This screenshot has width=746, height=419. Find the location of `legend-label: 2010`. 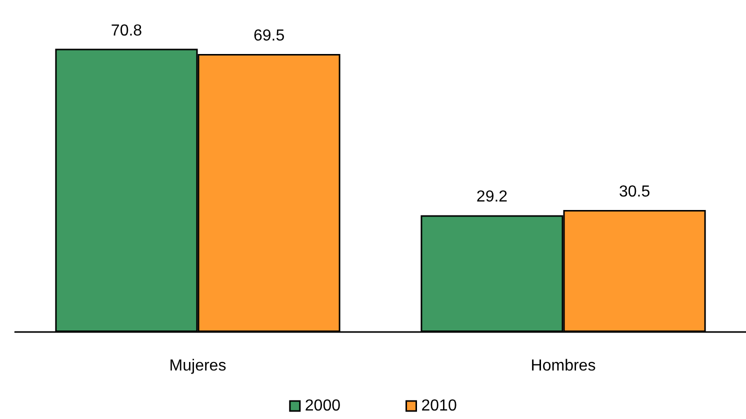

legend-label: 2010 is located at coordinates (439, 406).